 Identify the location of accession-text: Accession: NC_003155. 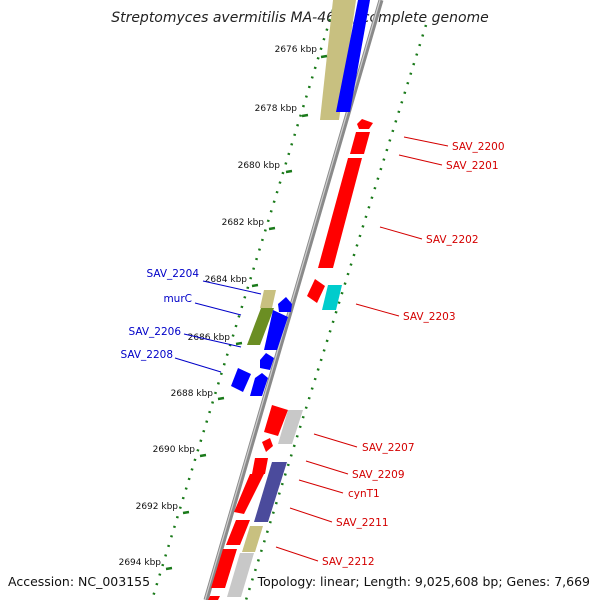
(79, 581).